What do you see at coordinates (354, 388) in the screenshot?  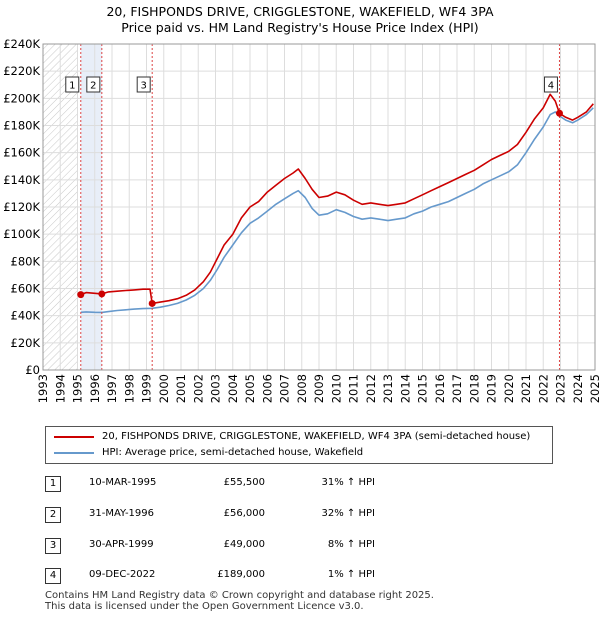 I see `x-tick-label: 2011` at bounding box center [354, 388].